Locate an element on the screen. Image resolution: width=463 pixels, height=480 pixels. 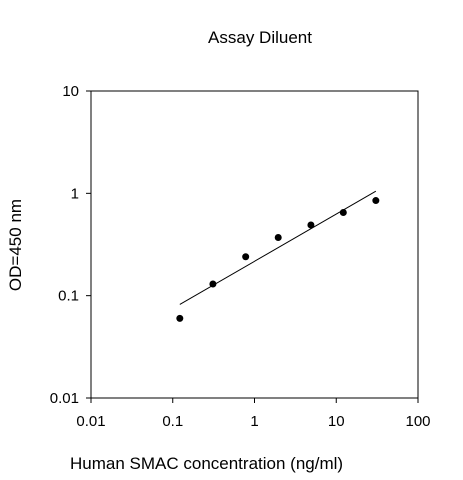
x-tick-label: 0.1 is located at coordinates (172, 421).